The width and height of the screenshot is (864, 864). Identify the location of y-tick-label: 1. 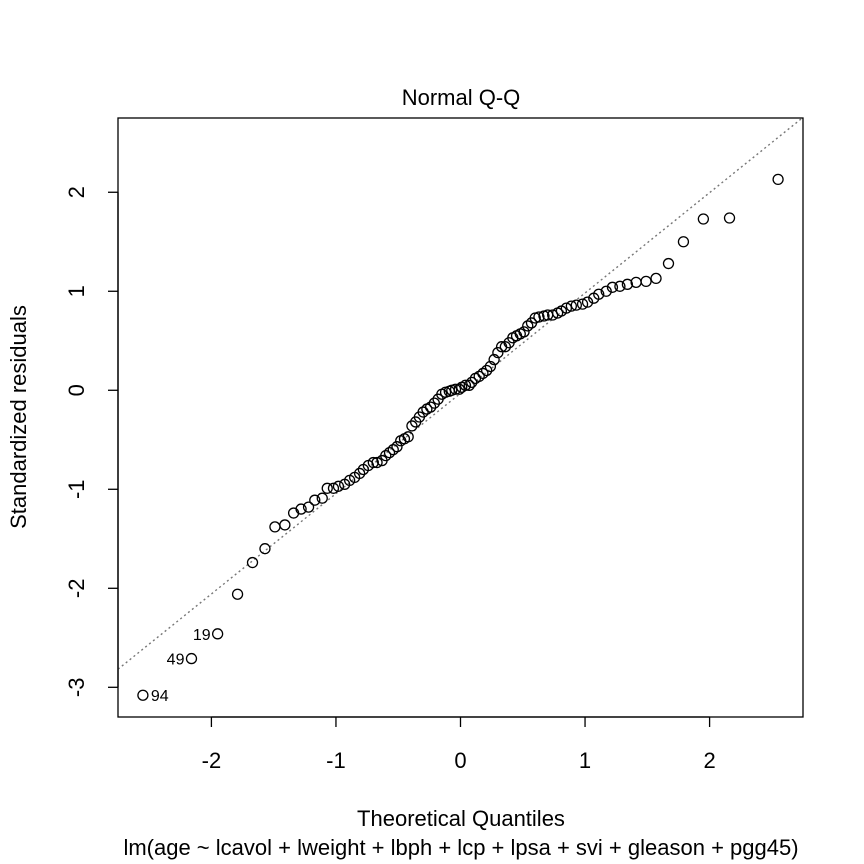
(76, 291).